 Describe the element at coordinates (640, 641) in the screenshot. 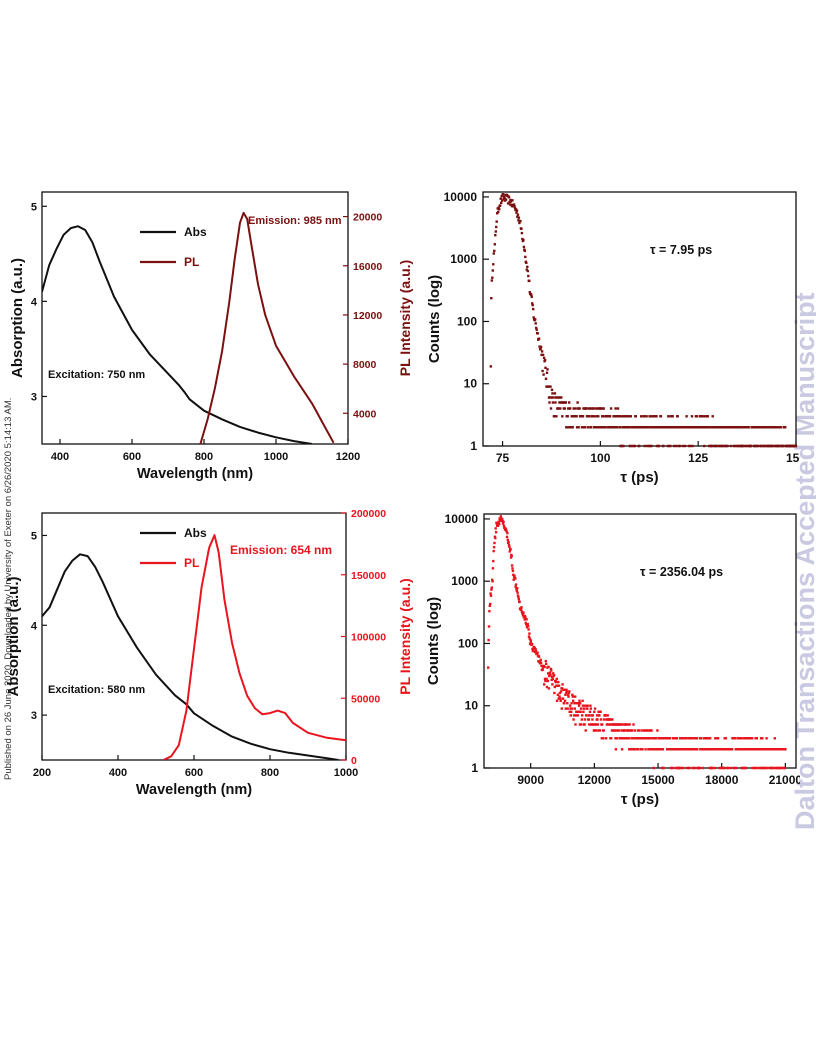

I see `plot-frame` at that location.